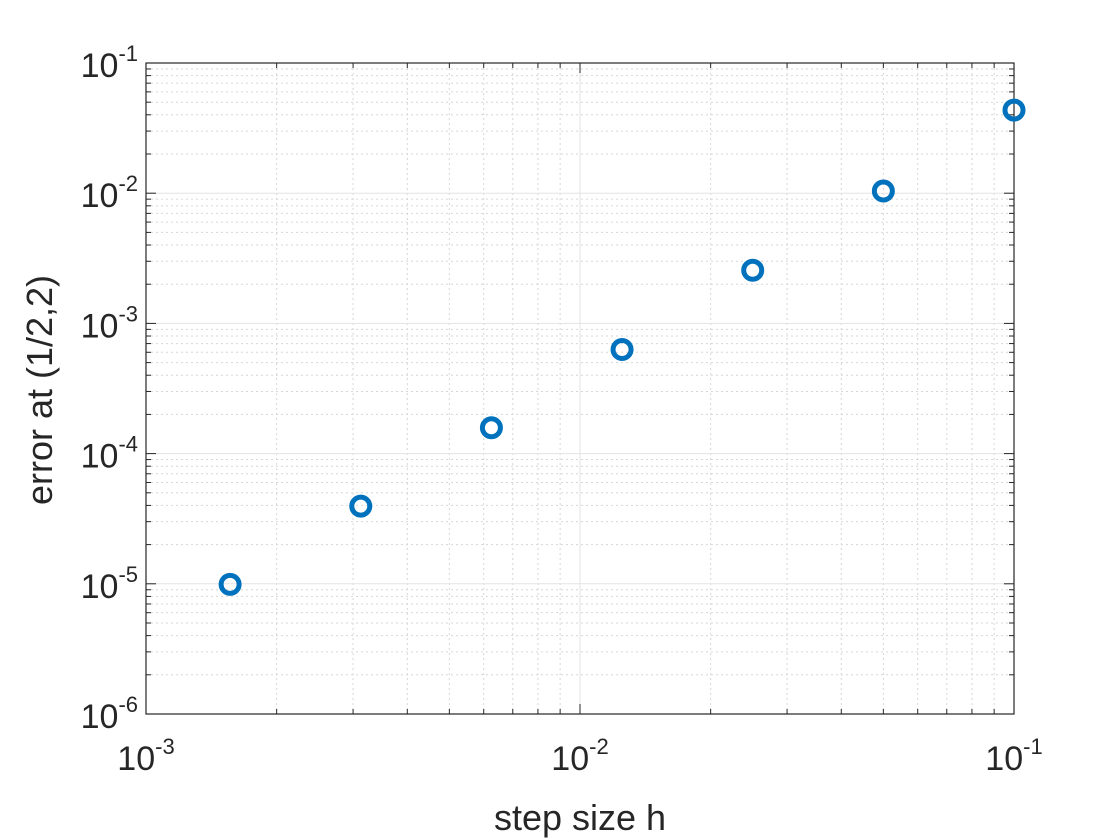  What do you see at coordinates (145, 756) in the screenshot?
I see `x-tick-label: 10⁻³` at bounding box center [145, 756].